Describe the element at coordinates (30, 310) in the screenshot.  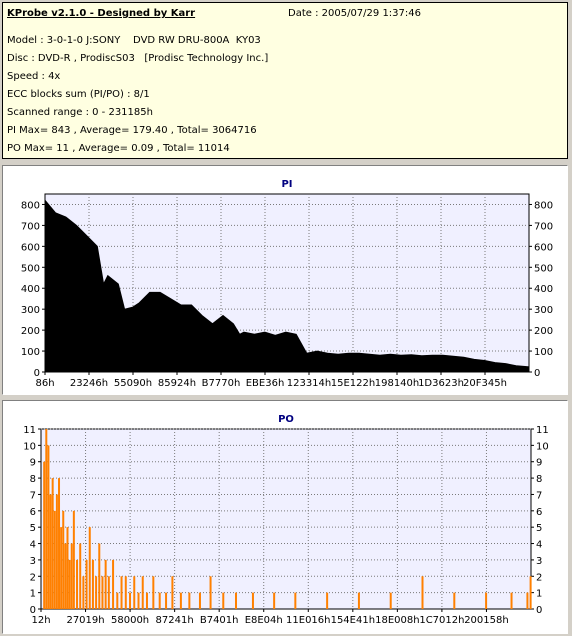
I see `pi-ytick-label-left: 300` at that location.